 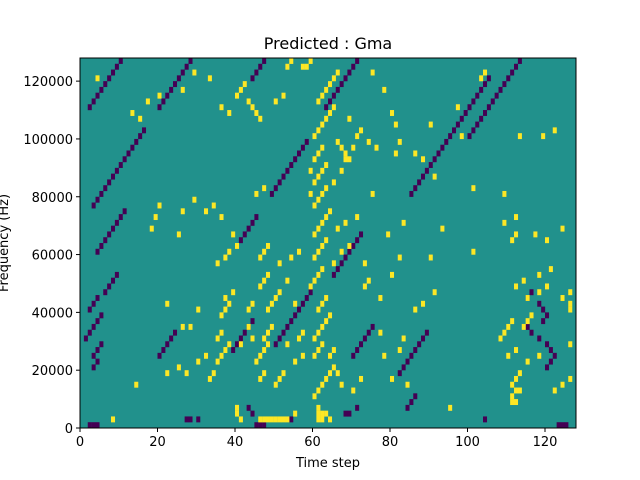 What do you see at coordinates (157, 442) in the screenshot?
I see `x-tick-label: 20` at bounding box center [157, 442].